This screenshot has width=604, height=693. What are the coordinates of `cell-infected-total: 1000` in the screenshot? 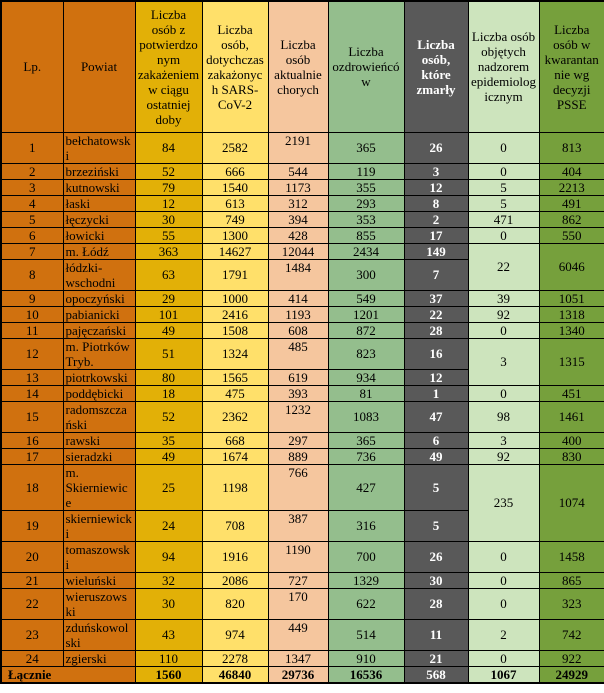 It's located at (235, 298).